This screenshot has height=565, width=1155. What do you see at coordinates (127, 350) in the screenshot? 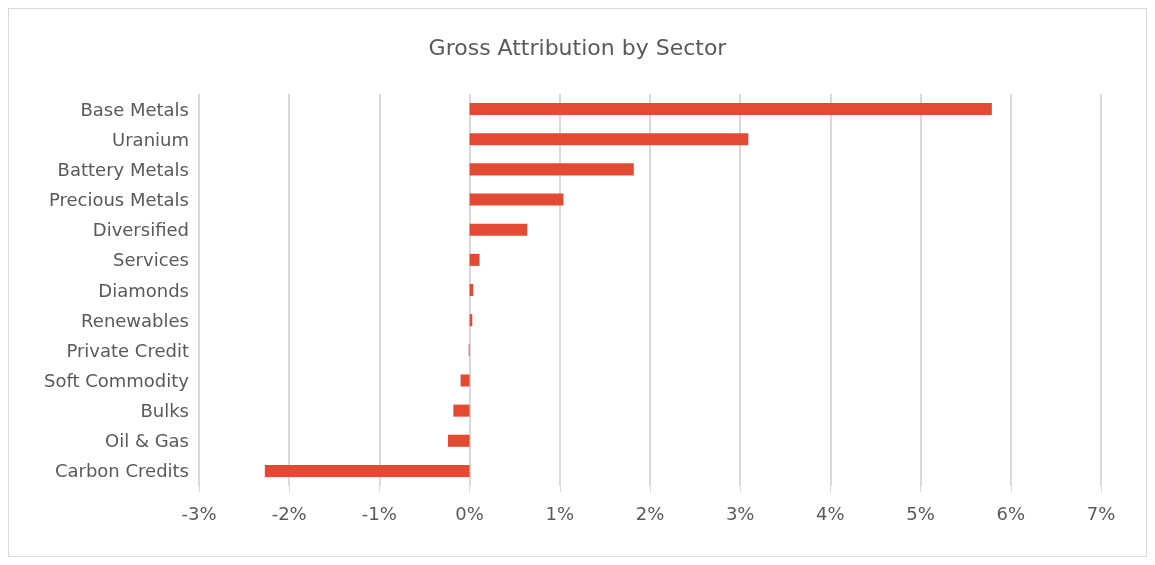
I see `y-tick-label: Private Credit` at bounding box center [127, 350].